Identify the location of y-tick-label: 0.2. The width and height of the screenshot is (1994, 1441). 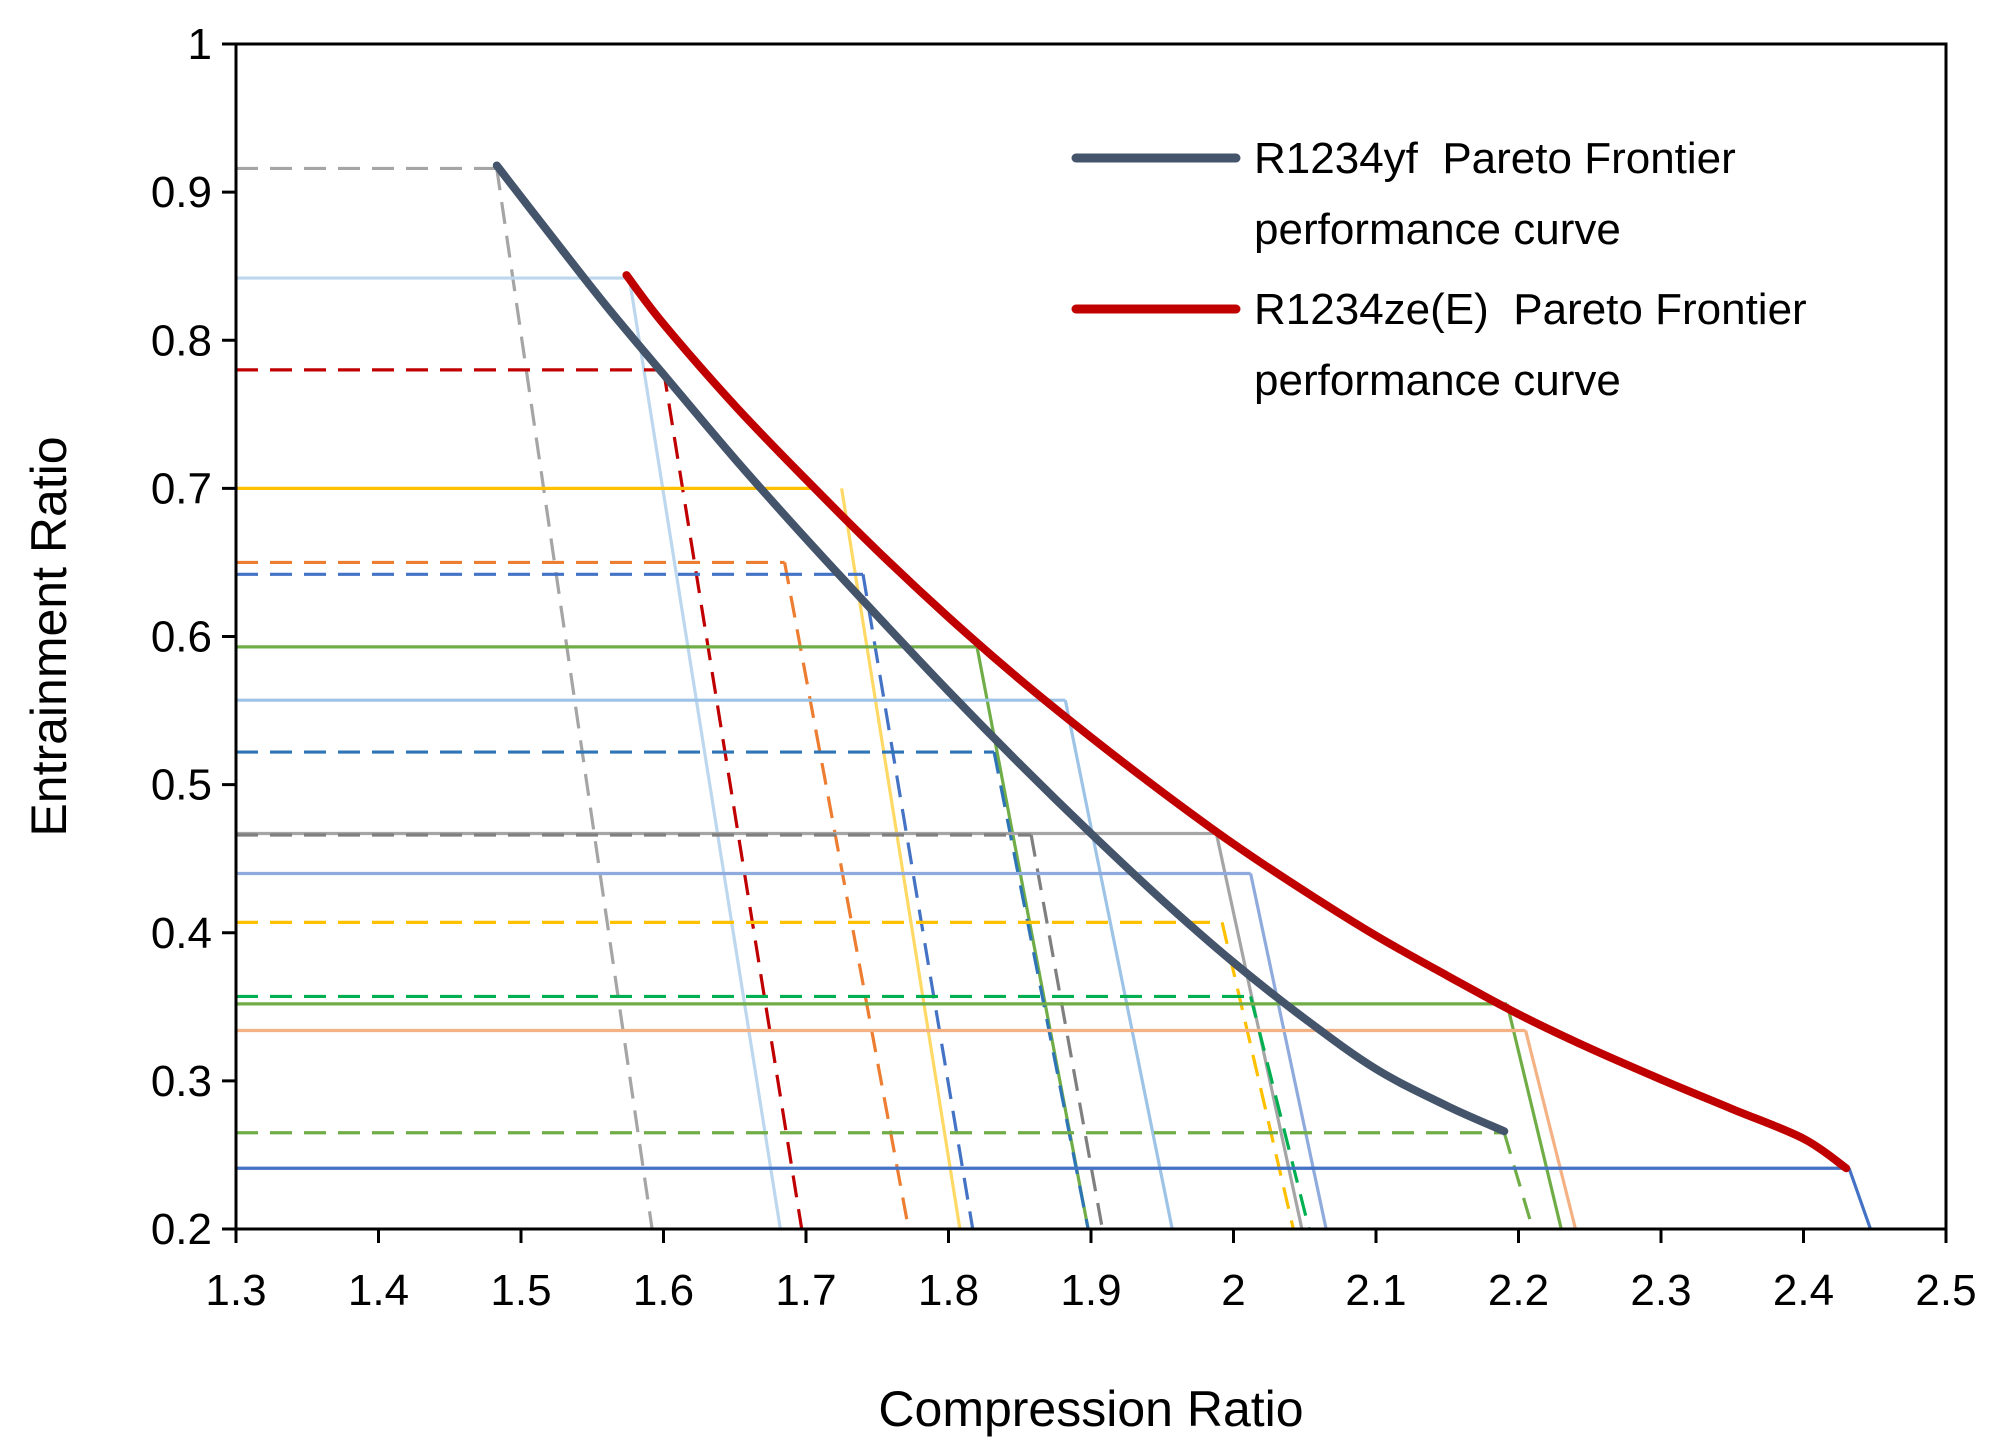
(181, 1229).